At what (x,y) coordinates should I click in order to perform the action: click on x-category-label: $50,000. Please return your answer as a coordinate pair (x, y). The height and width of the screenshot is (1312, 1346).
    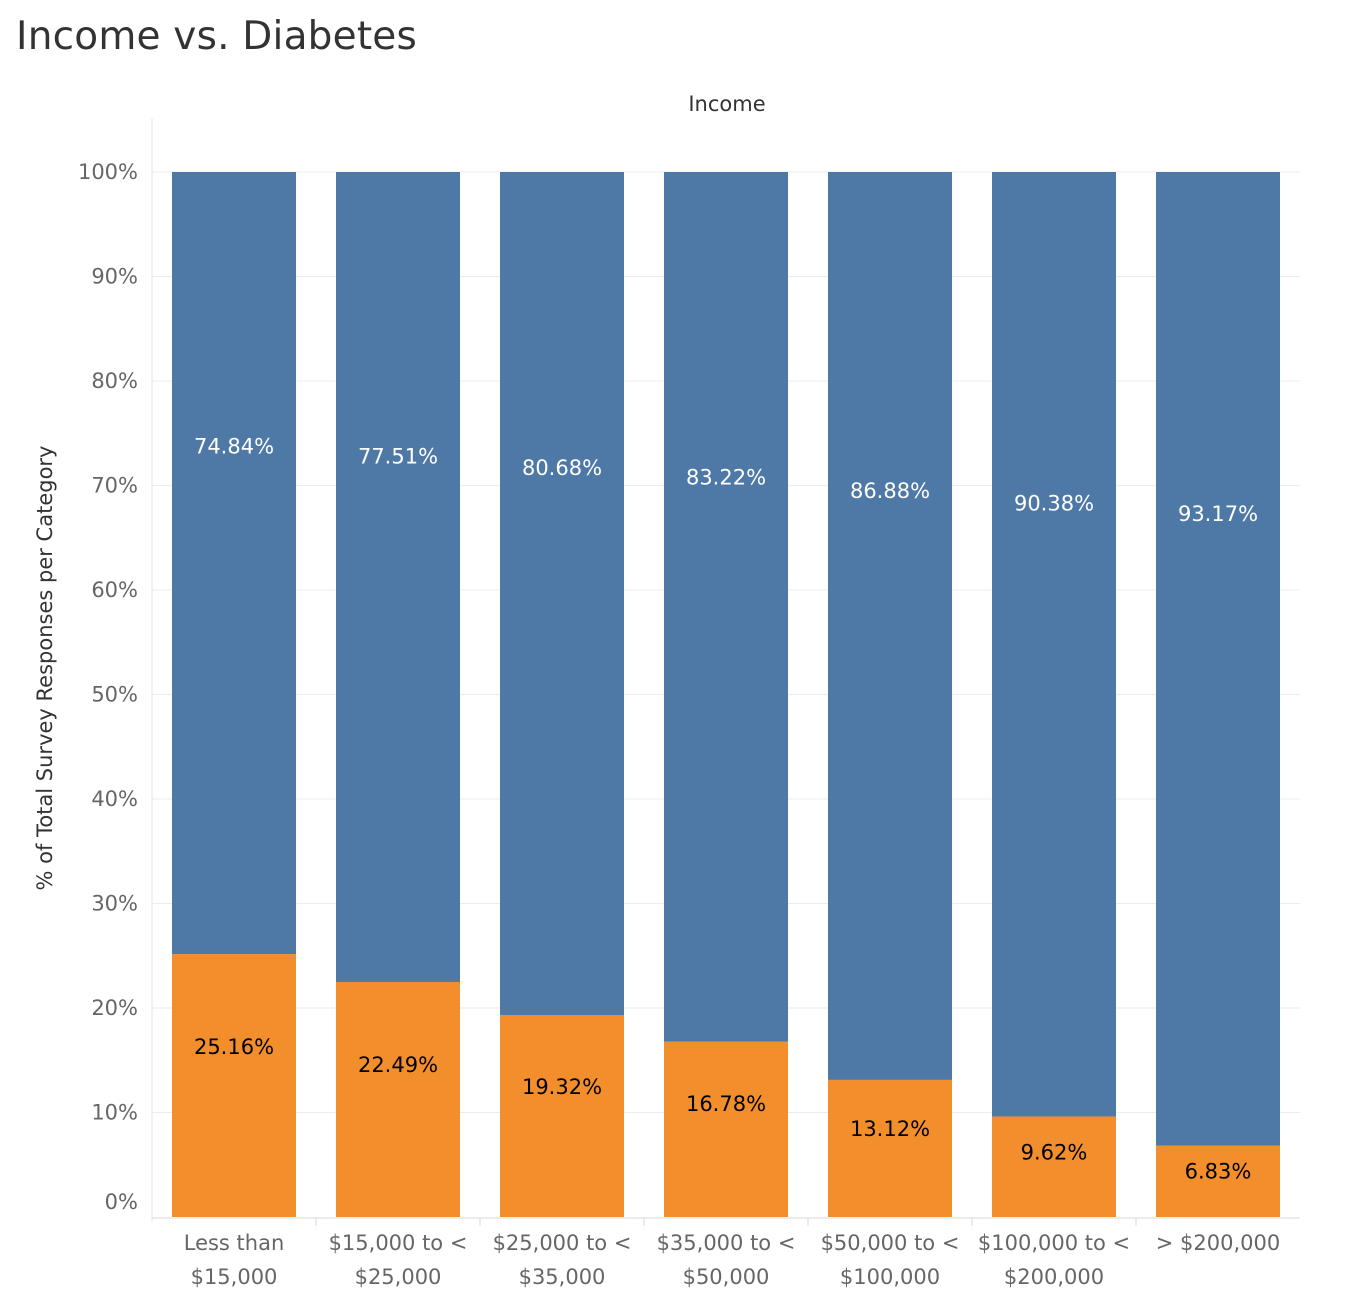
    Looking at the image, I should click on (726, 1277).